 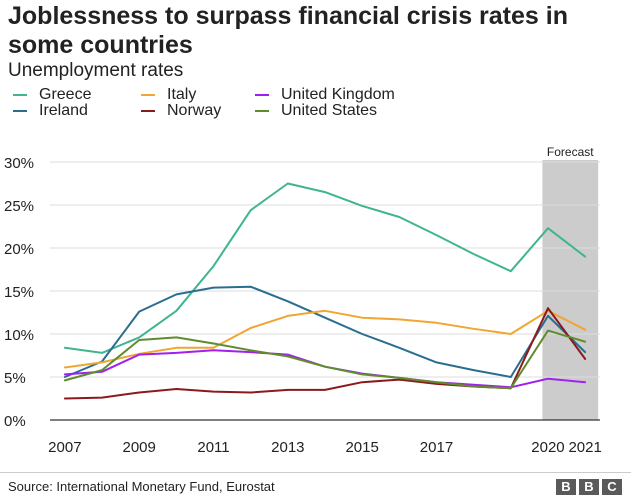 I want to click on legend-item-greece: Greece, so click(x=52, y=95).